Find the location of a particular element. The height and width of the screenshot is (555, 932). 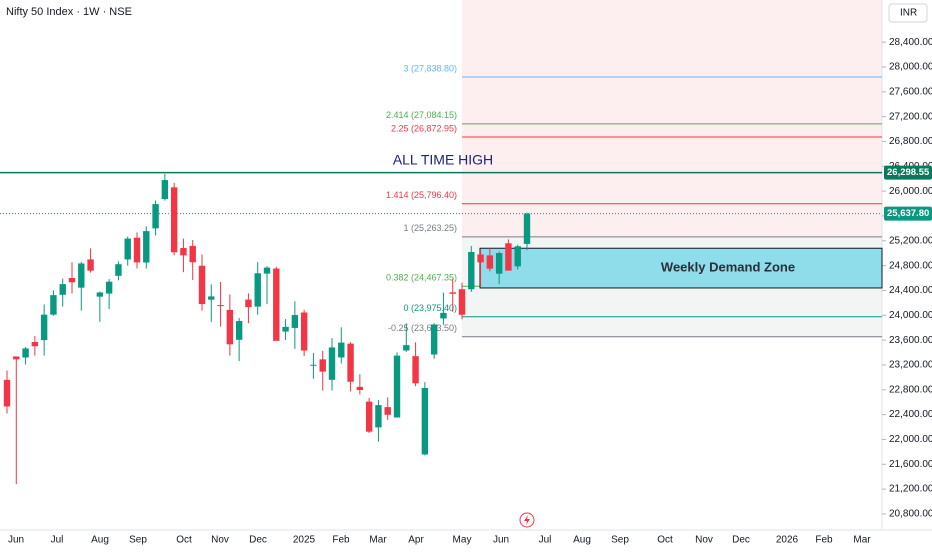

y-tick-label: 26,000.00 is located at coordinates (910, 191).